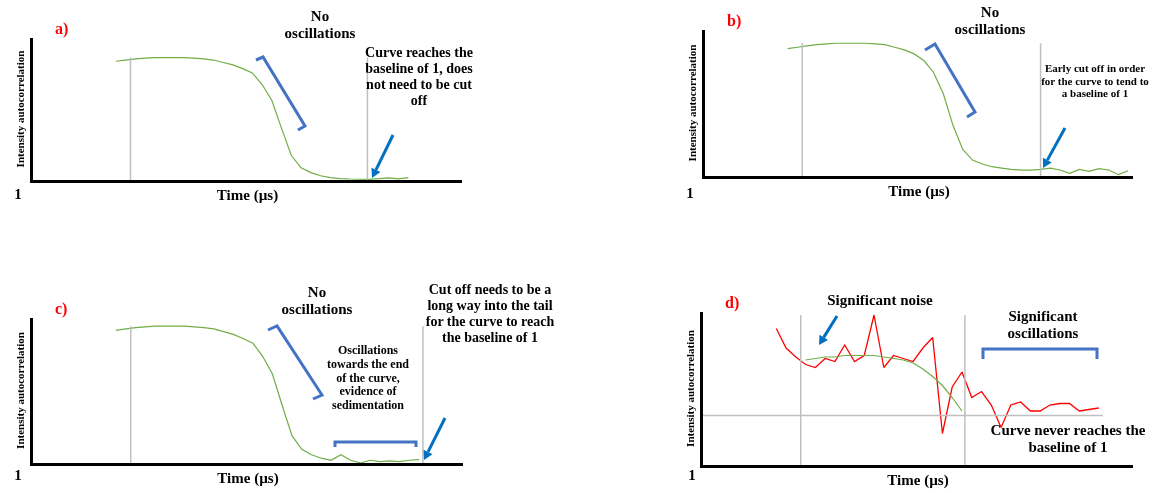  I want to click on annotation: Curve never reaches the baseline of 1, so click(1068, 439).